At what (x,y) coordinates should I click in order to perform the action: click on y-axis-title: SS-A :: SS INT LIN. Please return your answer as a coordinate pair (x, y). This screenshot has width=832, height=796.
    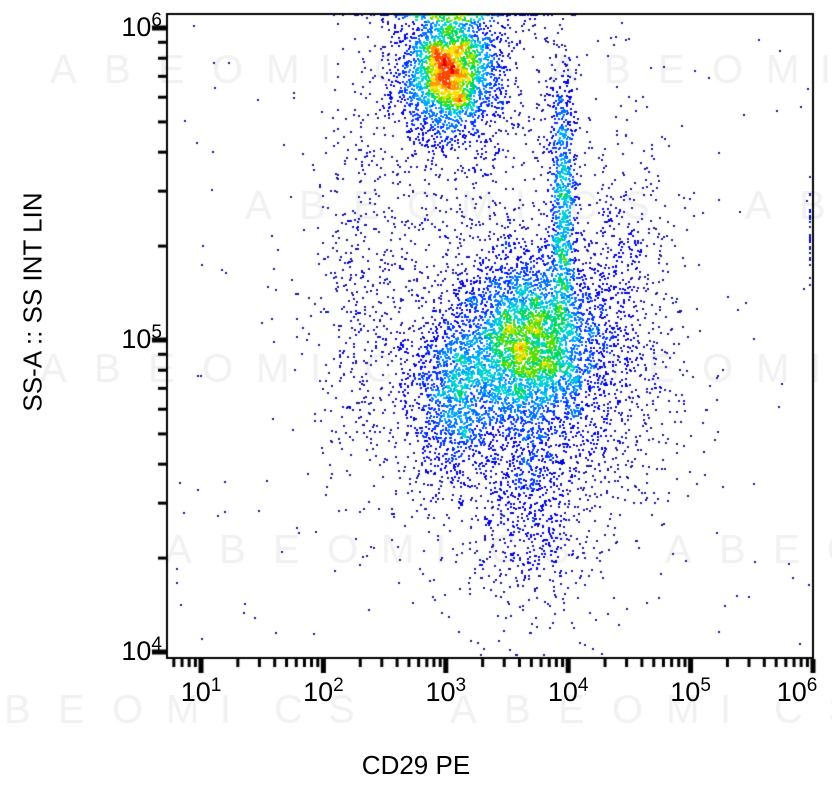
    Looking at the image, I should click on (32, 302).